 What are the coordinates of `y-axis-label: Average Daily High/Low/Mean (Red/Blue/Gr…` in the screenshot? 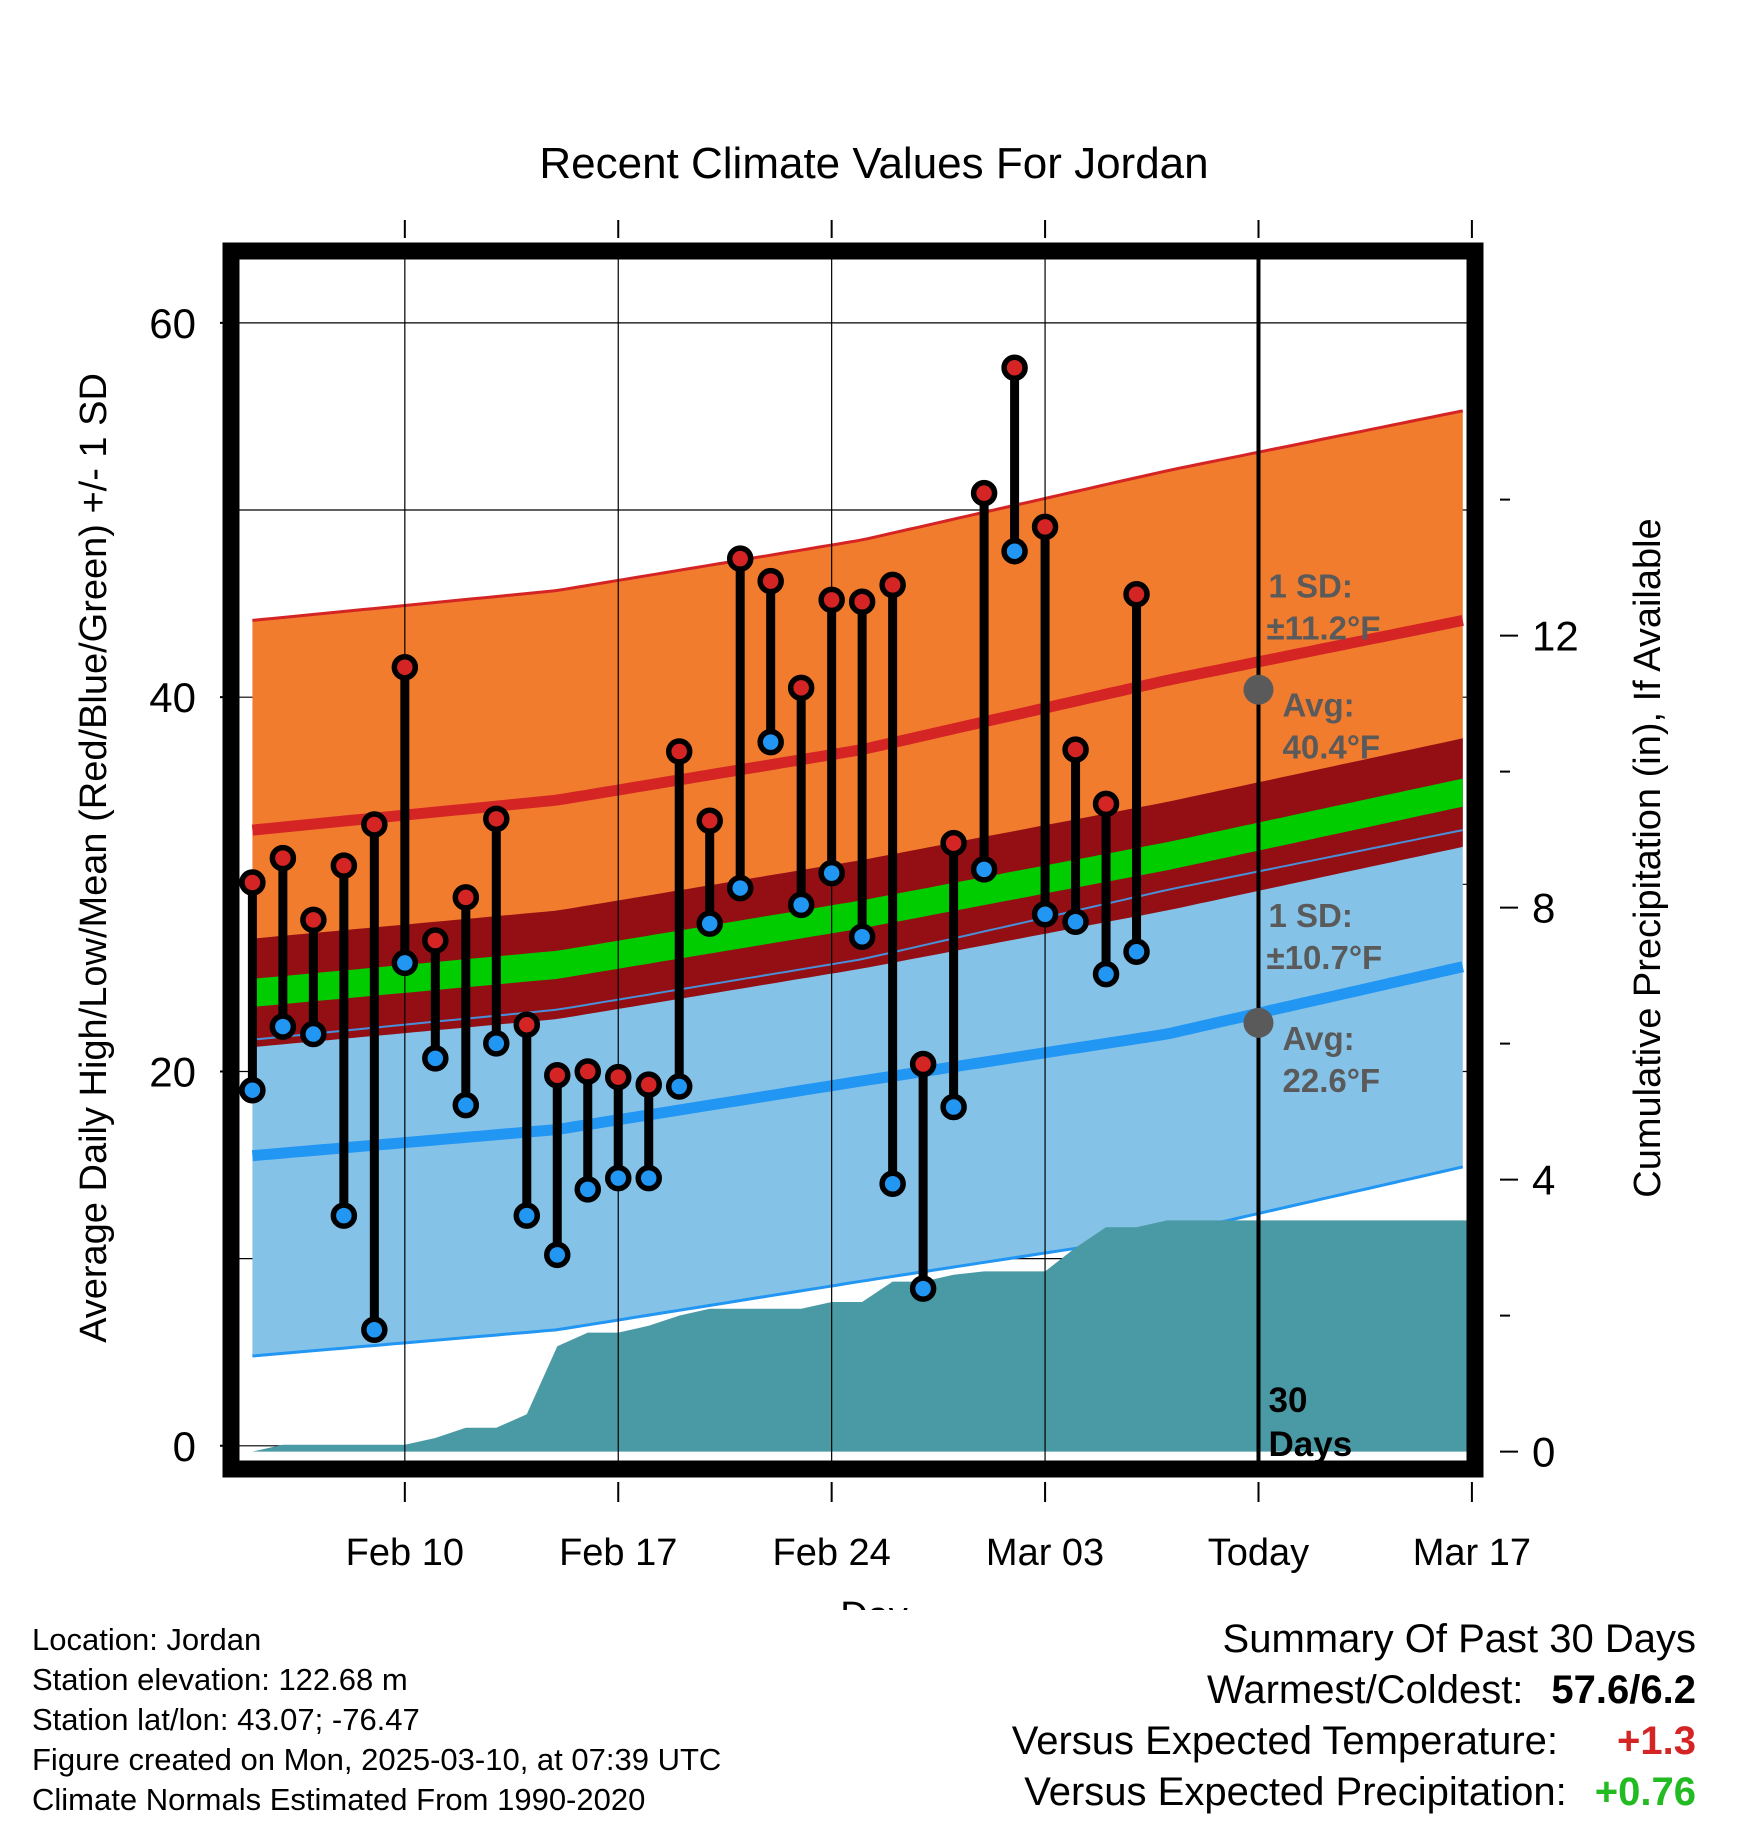 It's located at (94, 858).